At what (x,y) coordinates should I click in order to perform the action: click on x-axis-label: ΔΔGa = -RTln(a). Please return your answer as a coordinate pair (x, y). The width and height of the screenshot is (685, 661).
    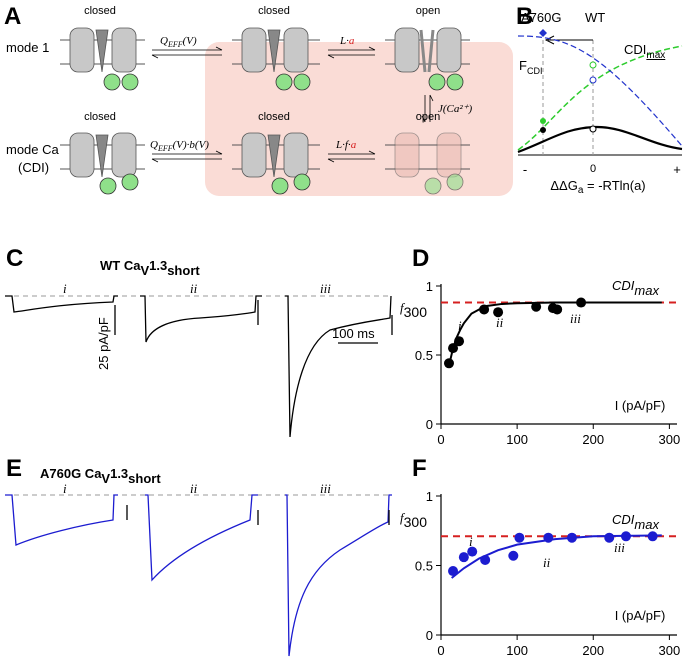
    Looking at the image, I should click on (597, 187).